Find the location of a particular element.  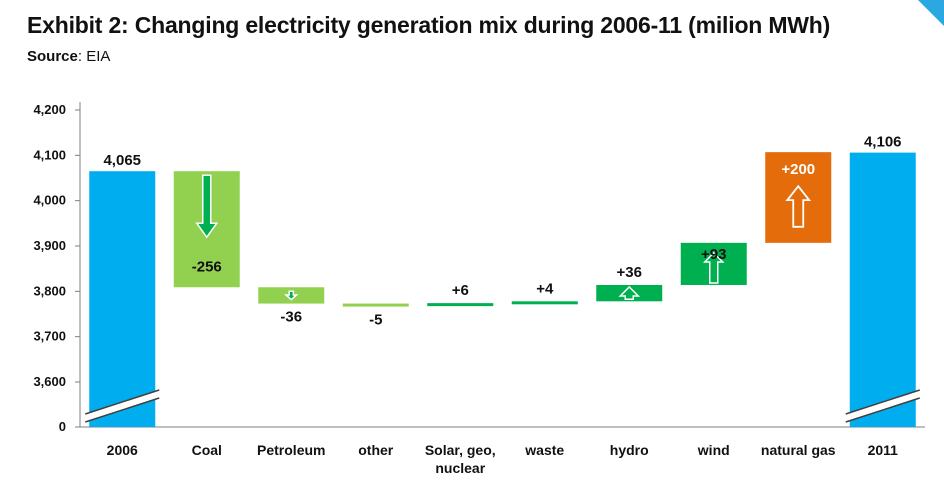

y-tick-label: 0 is located at coordinates (62, 426).